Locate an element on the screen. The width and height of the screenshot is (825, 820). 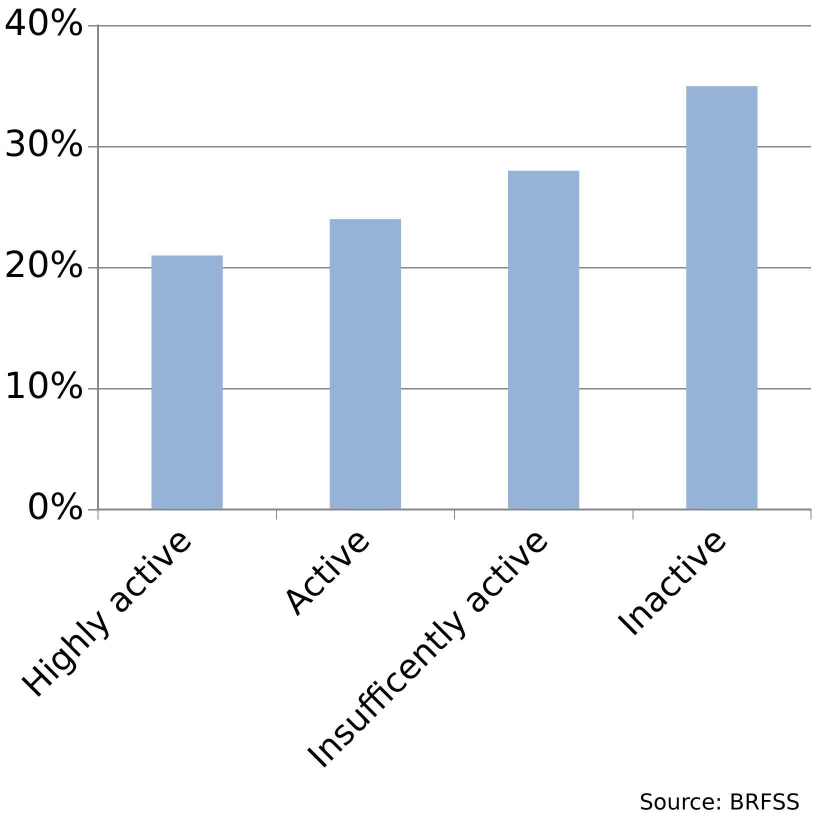
y-tick-label: 40% is located at coordinates (44, 23).